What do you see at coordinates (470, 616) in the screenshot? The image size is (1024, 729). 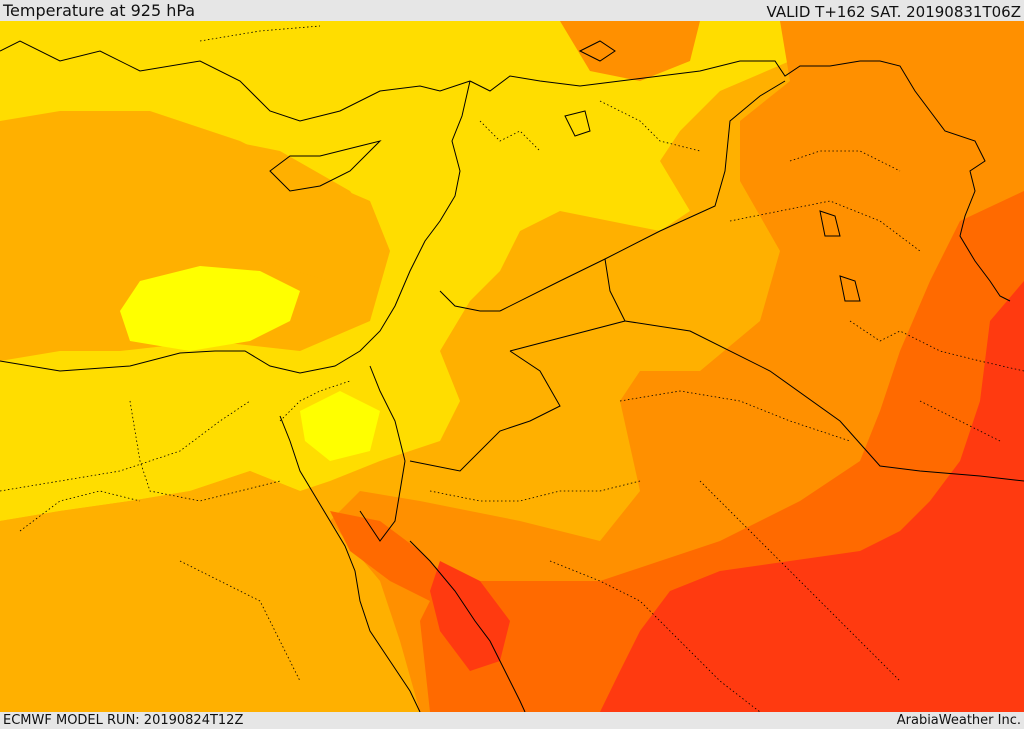 I see `hottest-zone-west` at bounding box center [470, 616].